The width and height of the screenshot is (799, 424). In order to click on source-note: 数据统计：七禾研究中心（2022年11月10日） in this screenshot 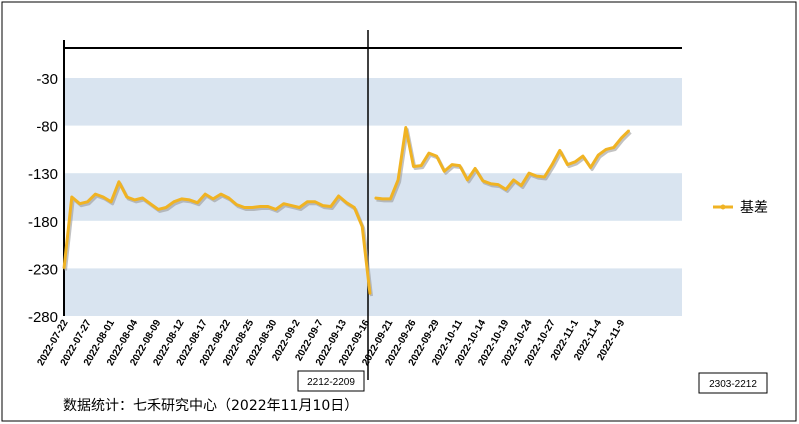, I will do `click(210, 406)`.